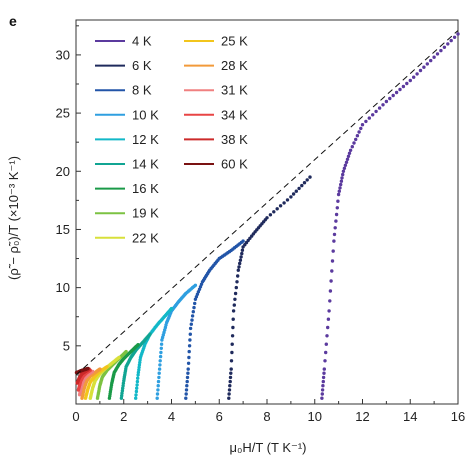 The image size is (472, 462). What do you see at coordinates (13, 218) in the screenshot?
I see `y-axis-title: (ρ̃ − ρ̃₀)/T (×10⁻³ K⁻¹)` at bounding box center [13, 218].